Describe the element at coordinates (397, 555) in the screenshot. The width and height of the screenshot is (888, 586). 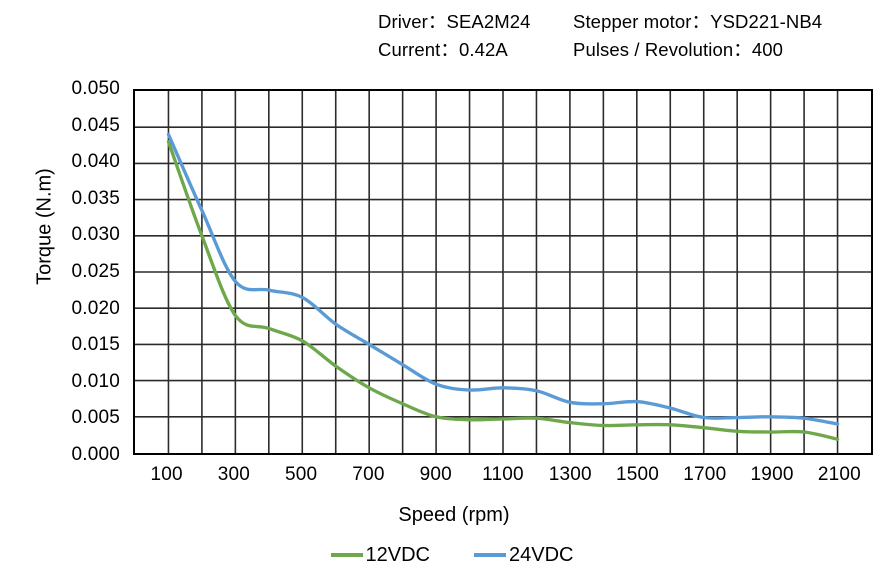
I see `legend-label: 12VDC` at that location.